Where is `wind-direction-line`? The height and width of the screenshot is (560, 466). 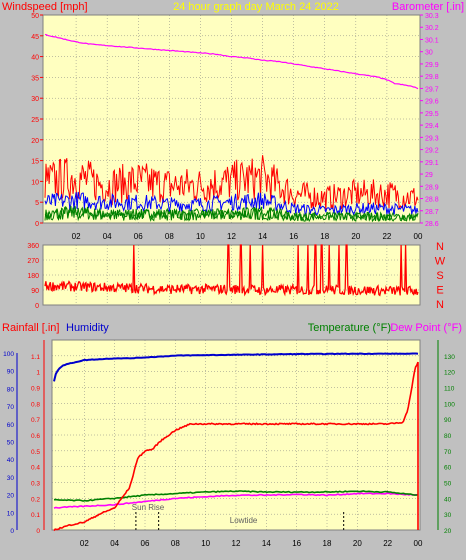 wind-direction-line is located at coordinates (231, 270).